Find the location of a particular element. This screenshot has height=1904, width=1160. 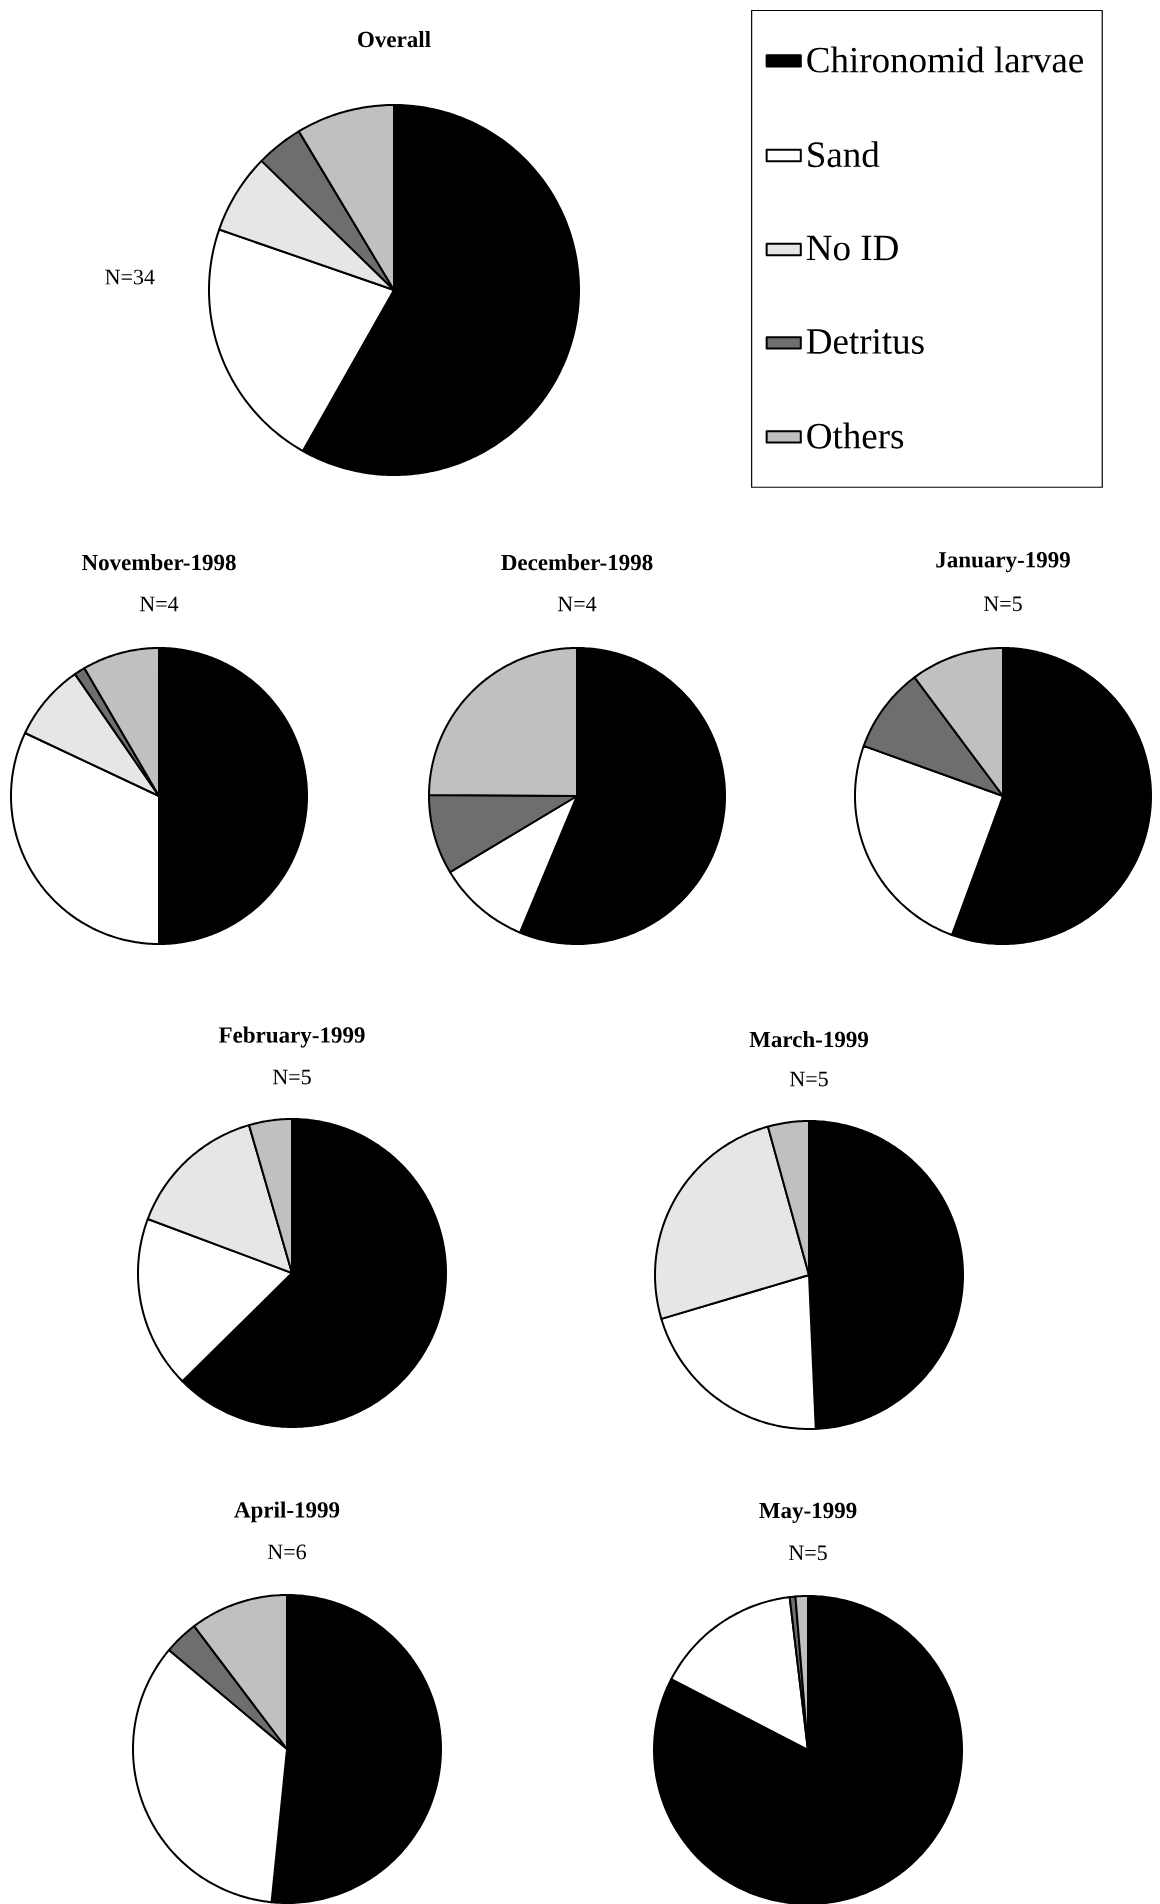

legend-label: Sand is located at coordinates (844, 154).